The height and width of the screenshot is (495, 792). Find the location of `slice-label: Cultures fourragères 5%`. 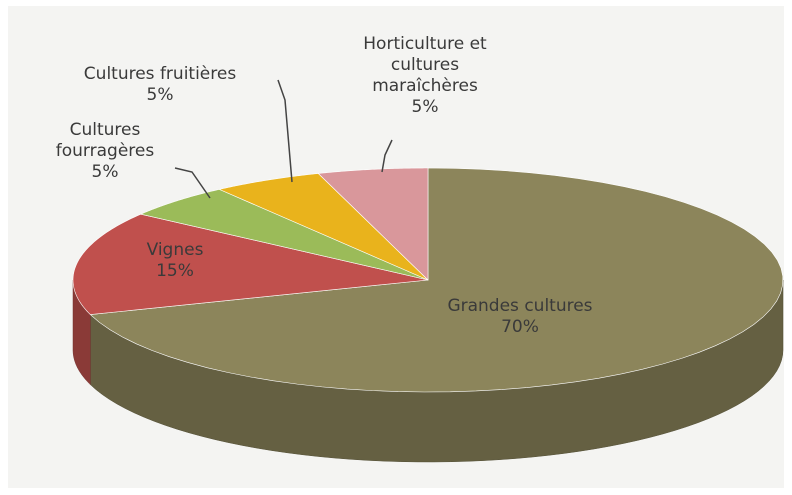

slice-label: Cultures fourragères 5% is located at coordinates (105, 151).